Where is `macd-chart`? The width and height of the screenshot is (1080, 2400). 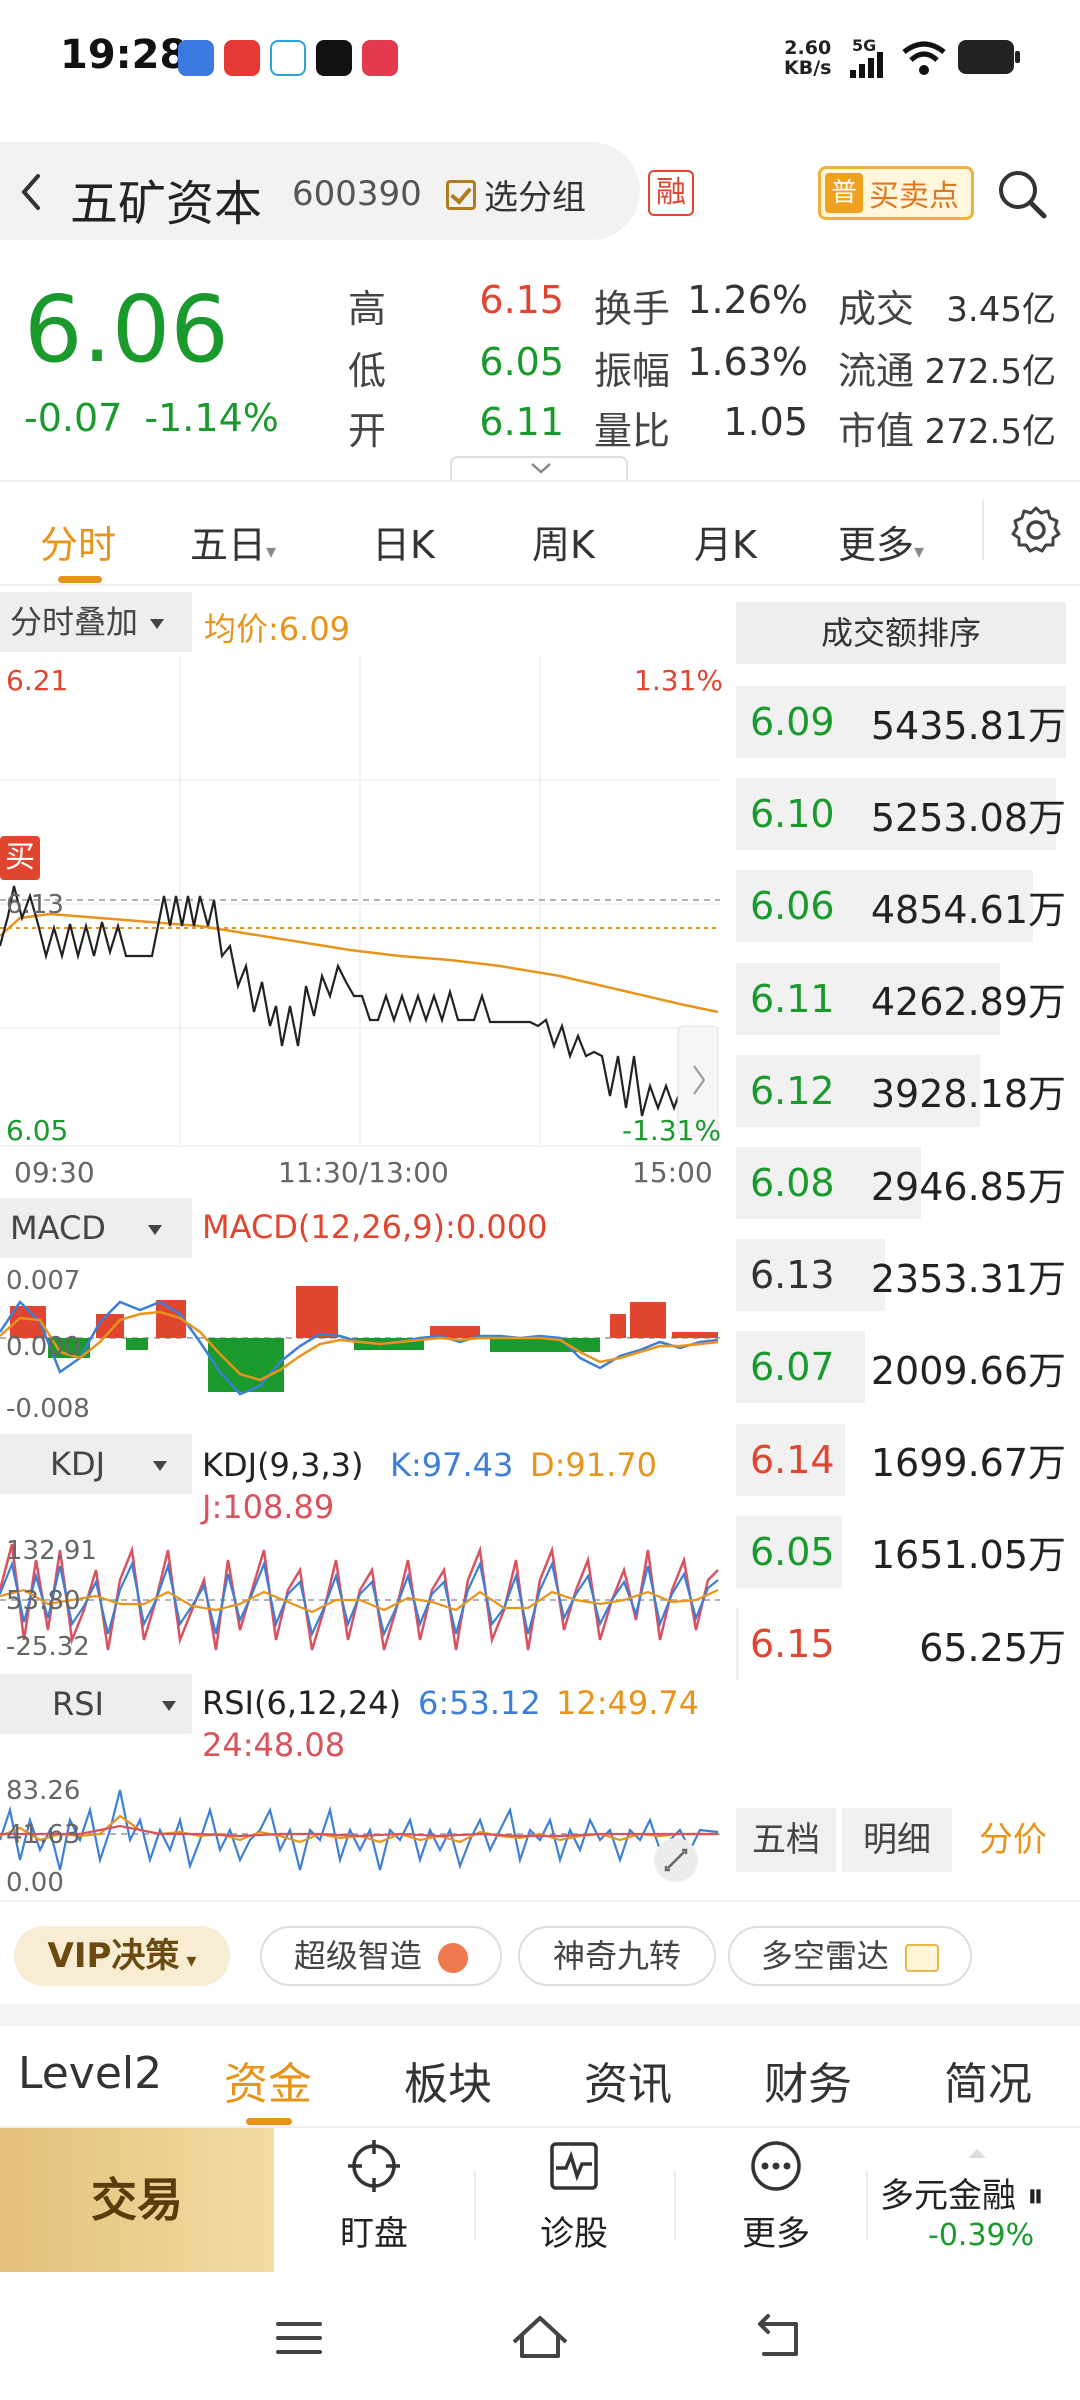 macd-chart is located at coordinates (360, 1344).